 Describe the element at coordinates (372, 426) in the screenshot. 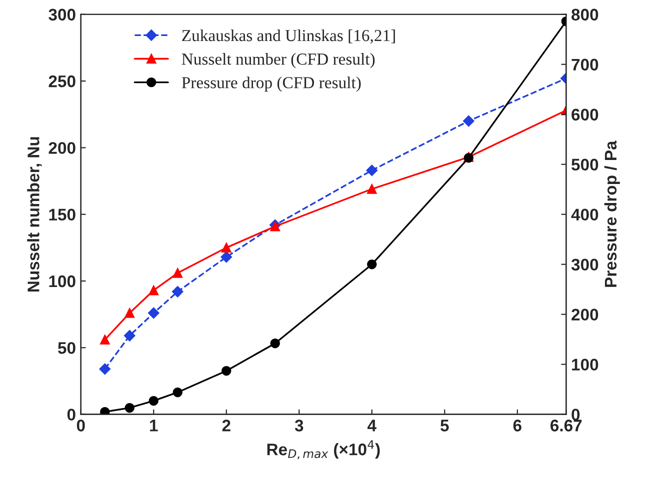

I see `x-tick-label: 4` at that location.